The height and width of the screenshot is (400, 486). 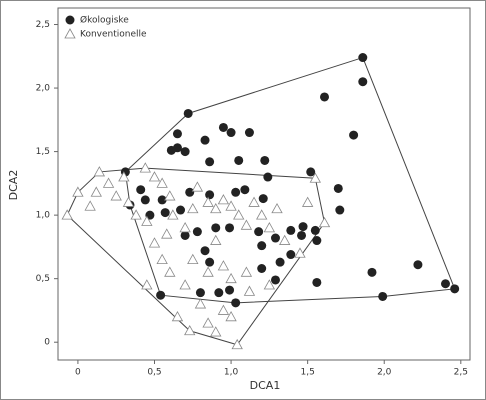 I want to click on x-tick-label: 0, so click(x=78, y=373).